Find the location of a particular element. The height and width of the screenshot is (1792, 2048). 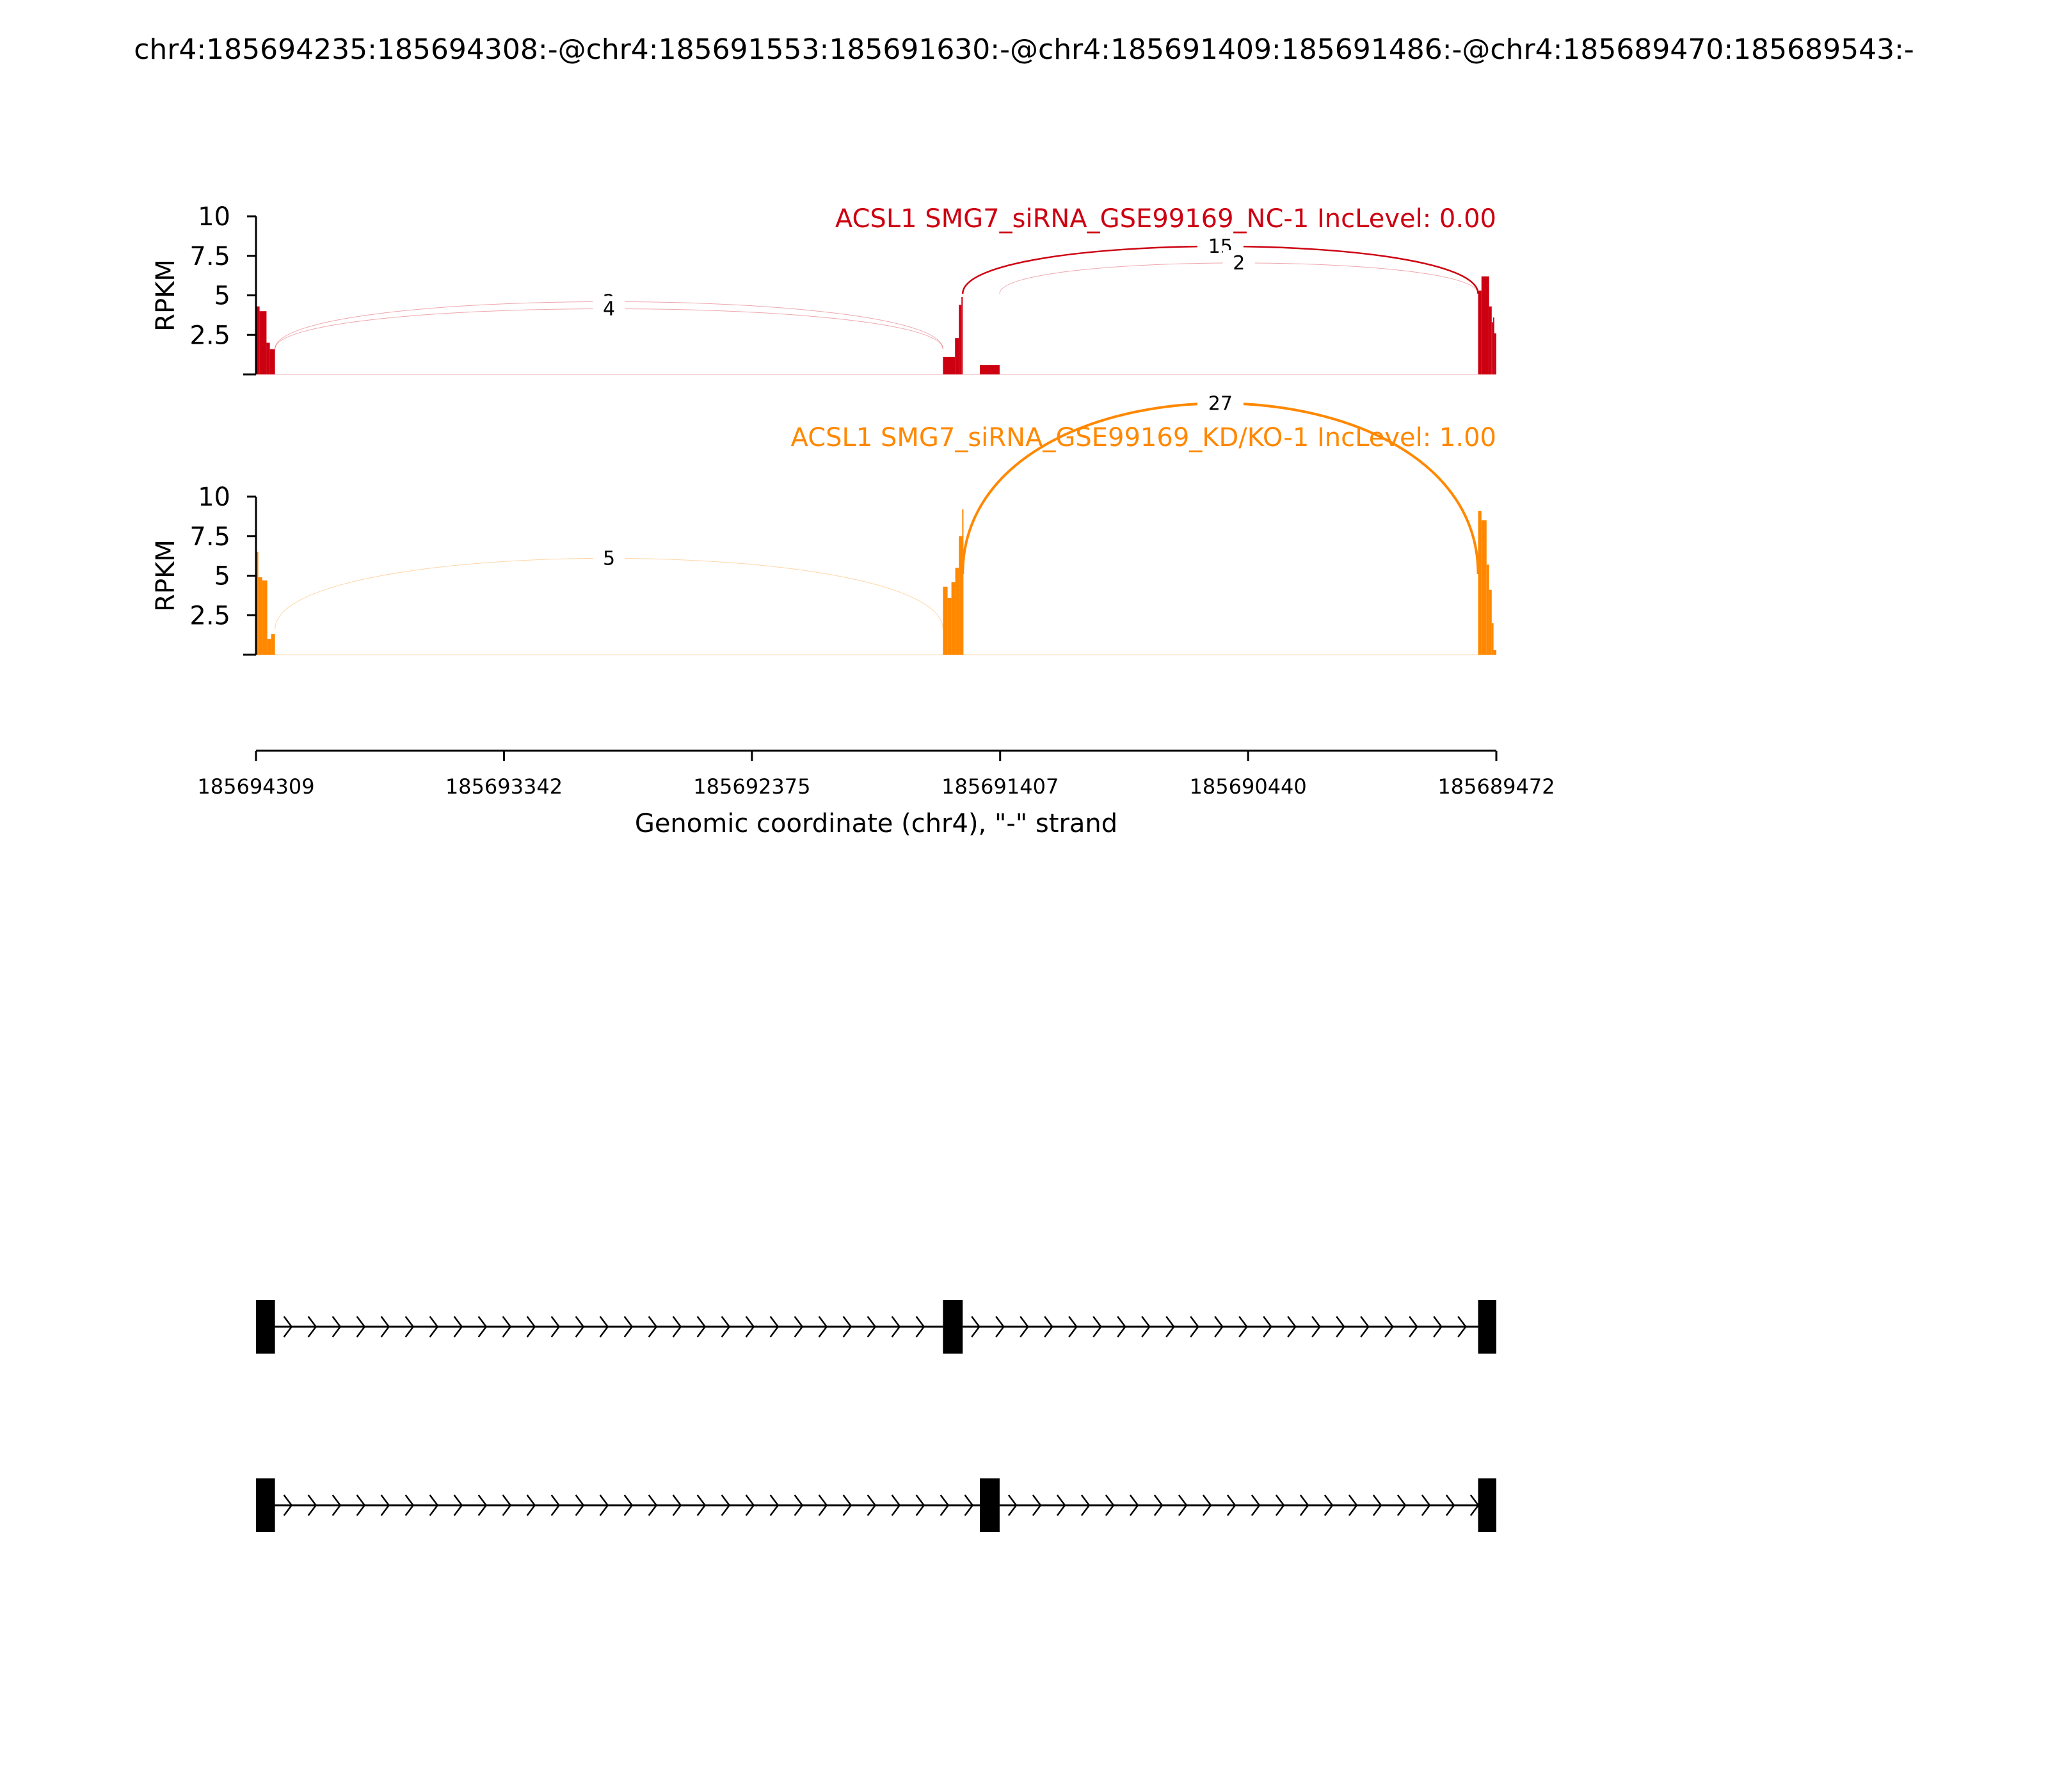

isoform-model is located at coordinates (876, 1505).